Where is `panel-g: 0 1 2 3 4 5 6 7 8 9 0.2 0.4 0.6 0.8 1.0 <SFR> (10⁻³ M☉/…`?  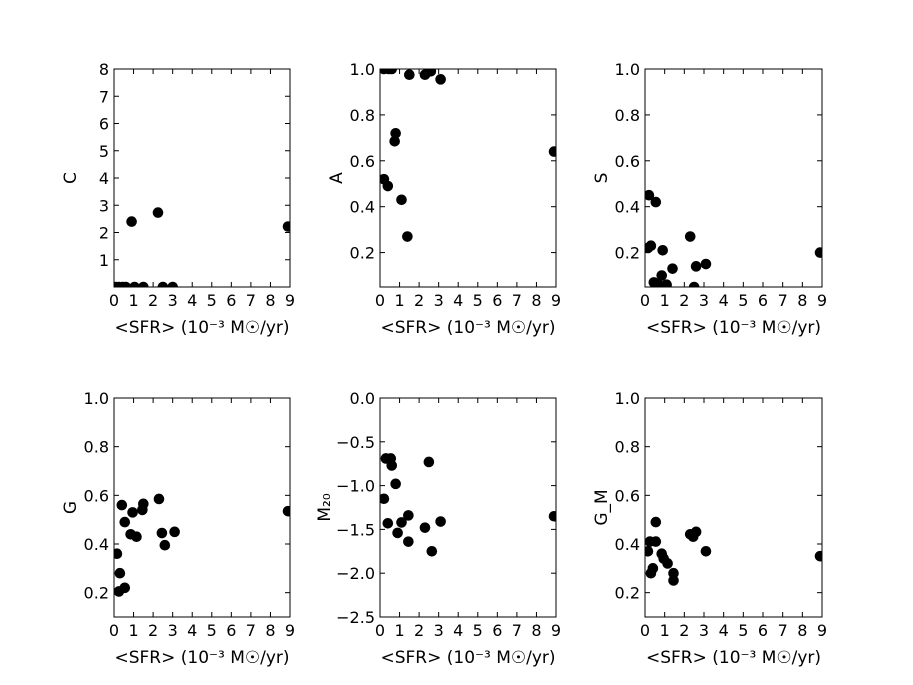 panel-g: 0 1 2 3 4 5 6 7 8 9 0.2 0.4 0.6 0.8 1.0 <SFR> (10⁻³ M☉/… is located at coordinates (178, 528).